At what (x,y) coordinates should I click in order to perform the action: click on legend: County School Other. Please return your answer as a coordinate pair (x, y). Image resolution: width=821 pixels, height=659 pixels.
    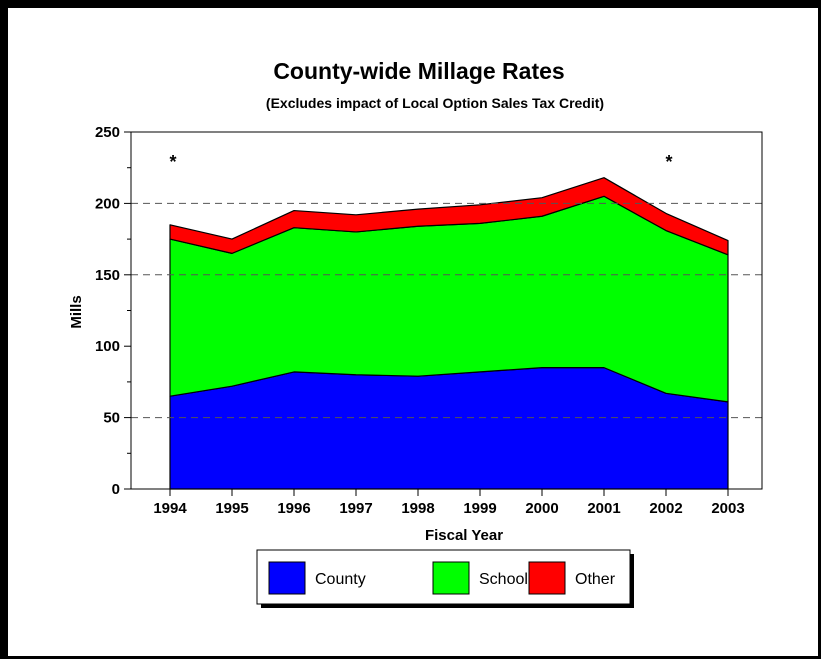
    Looking at the image, I should click on (445, 578).